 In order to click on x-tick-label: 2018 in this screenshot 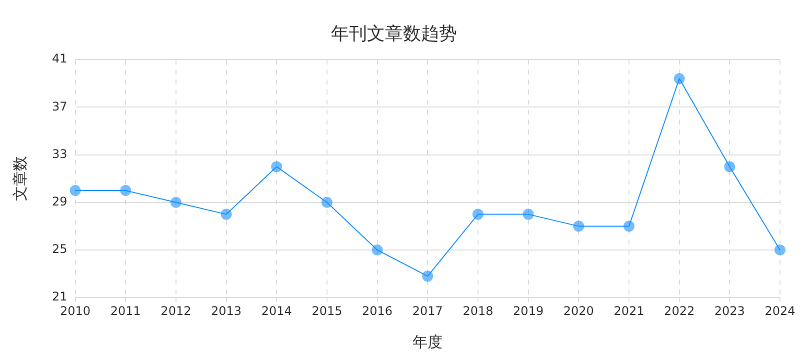, I will do `click(478, 311)`.